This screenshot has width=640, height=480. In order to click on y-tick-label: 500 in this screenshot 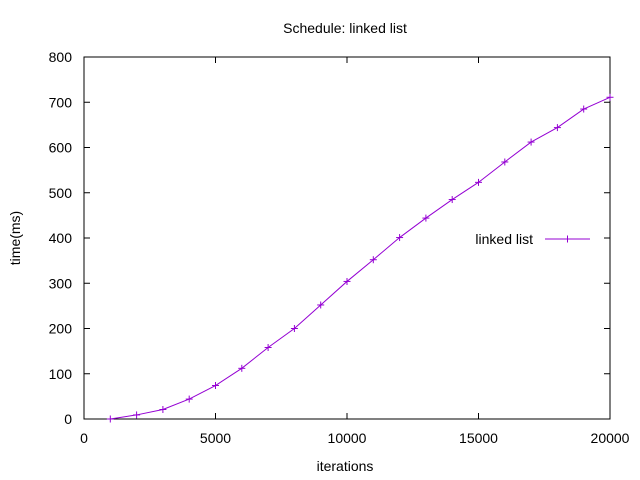, I will do `click(61, 193)`.